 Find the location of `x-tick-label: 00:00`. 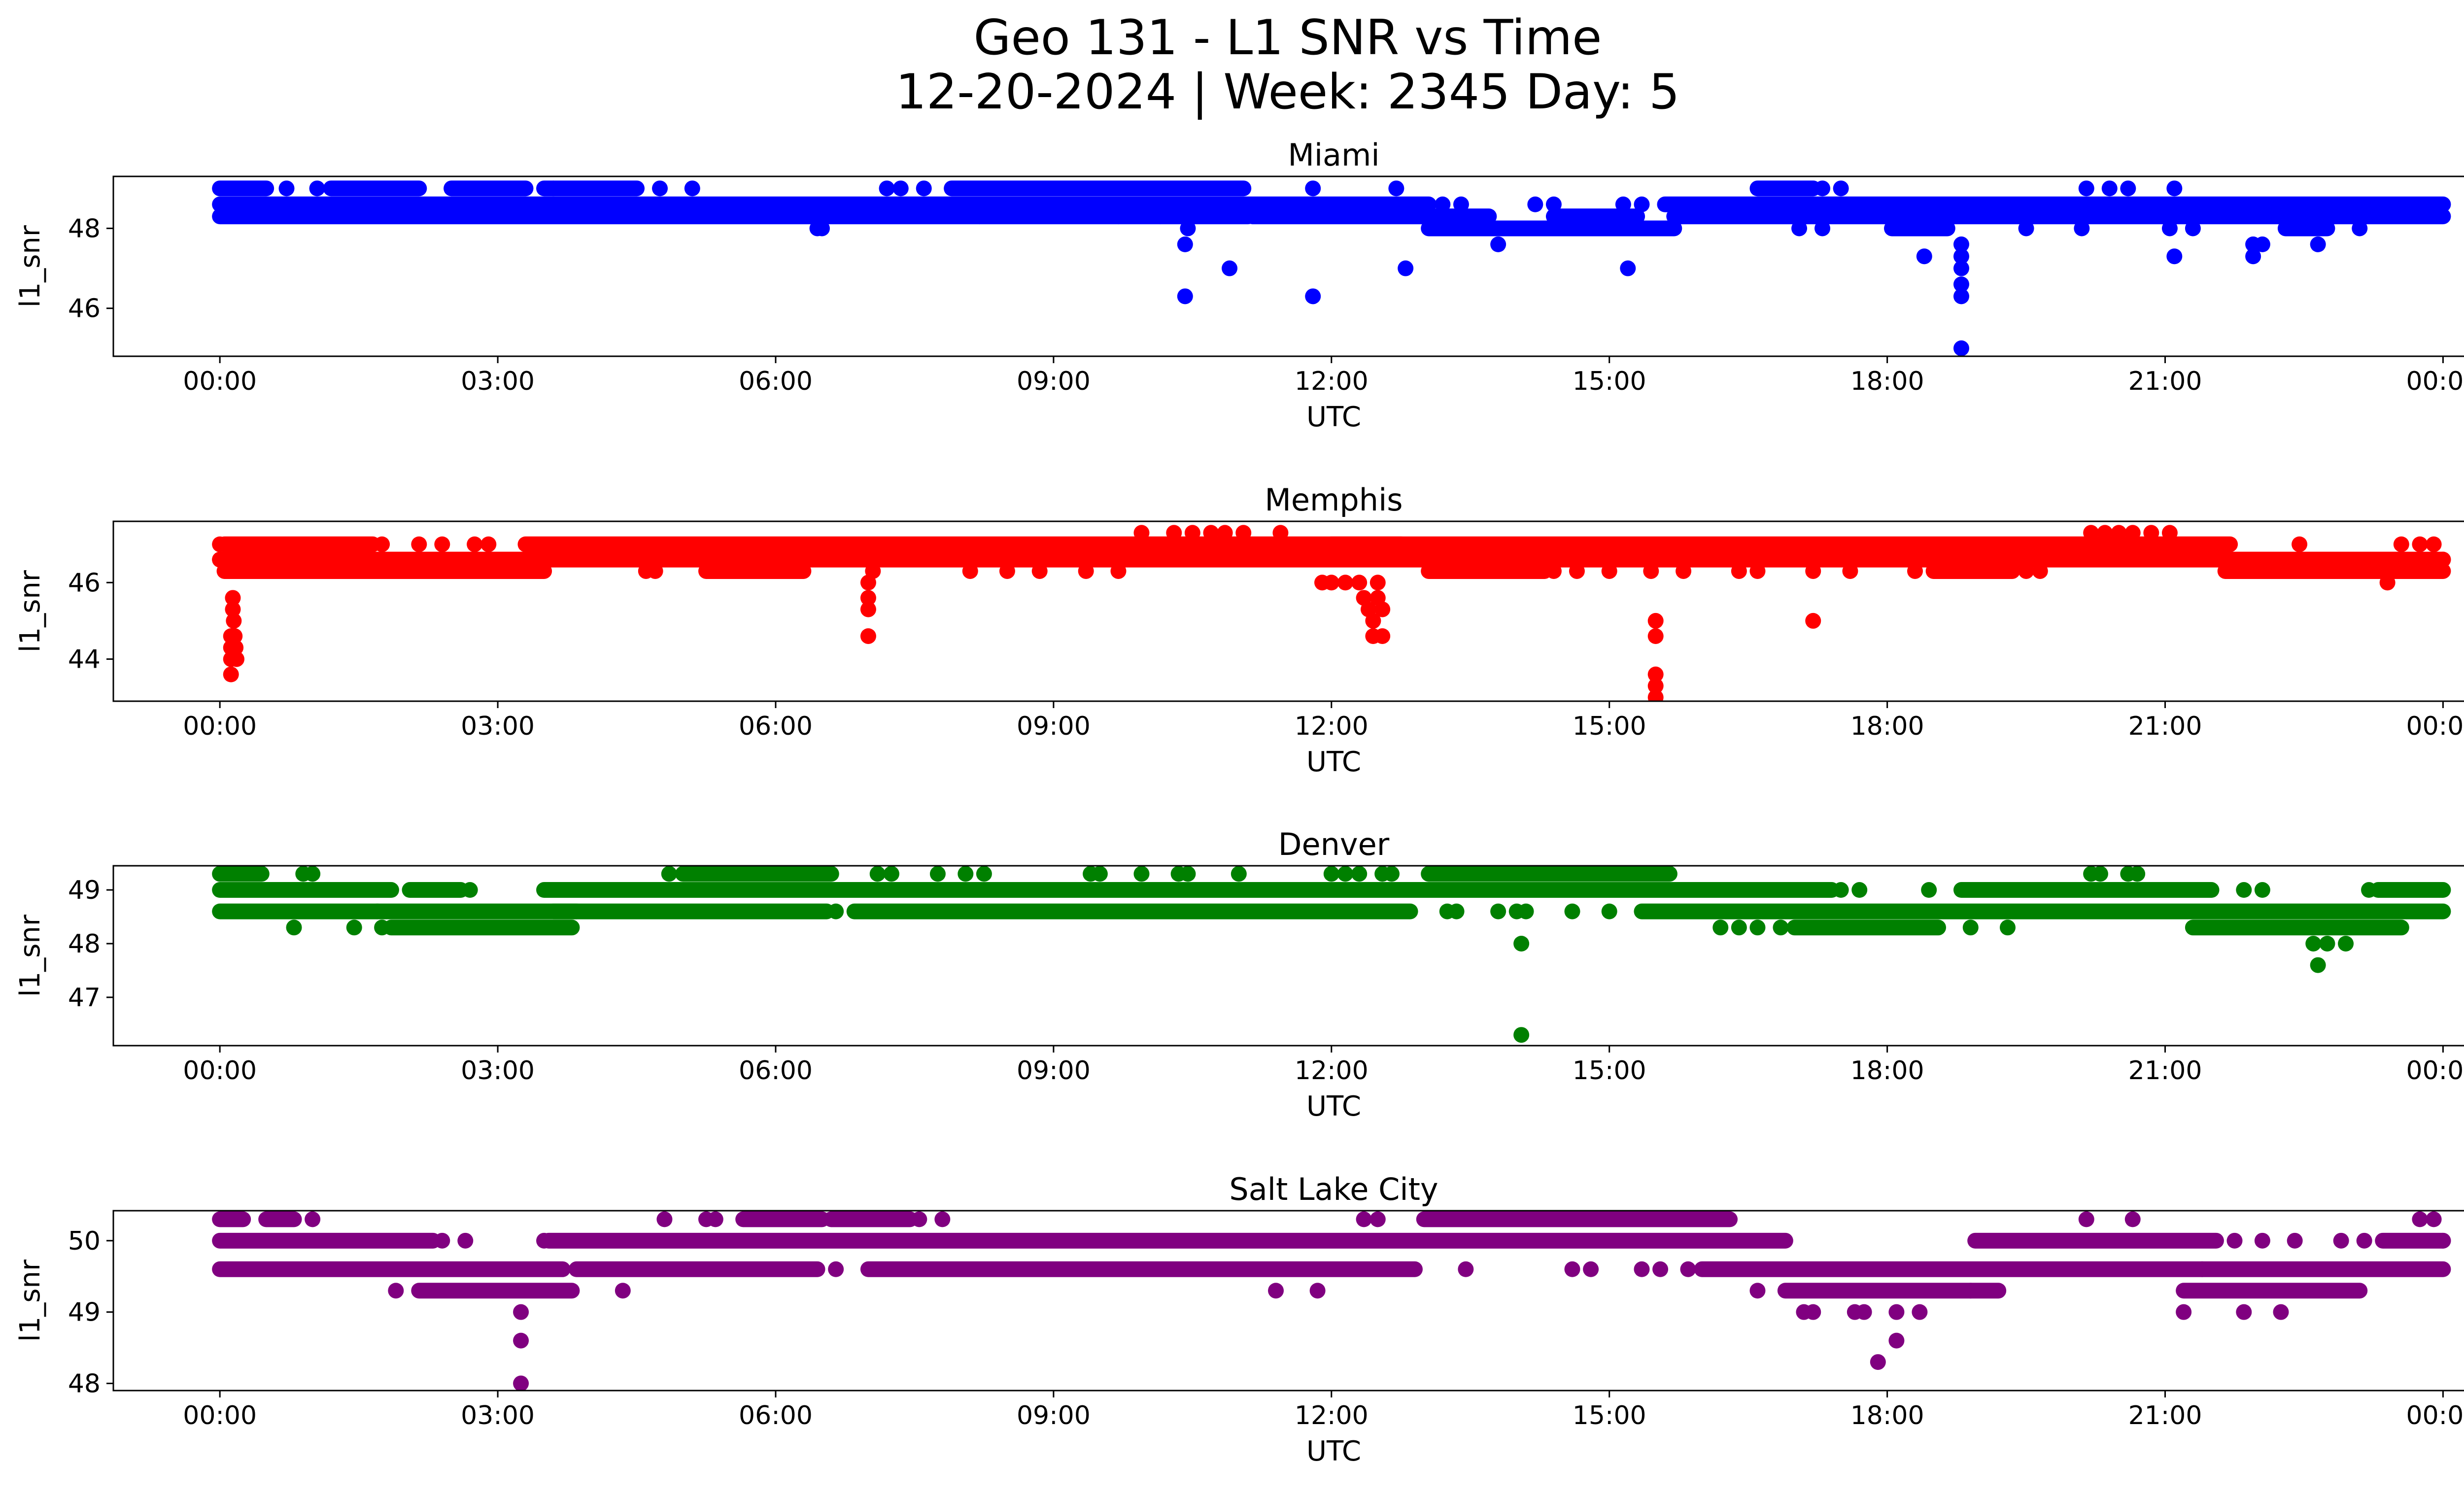

x-tick-label: 00:00 is located at coordinates (2435, 381).